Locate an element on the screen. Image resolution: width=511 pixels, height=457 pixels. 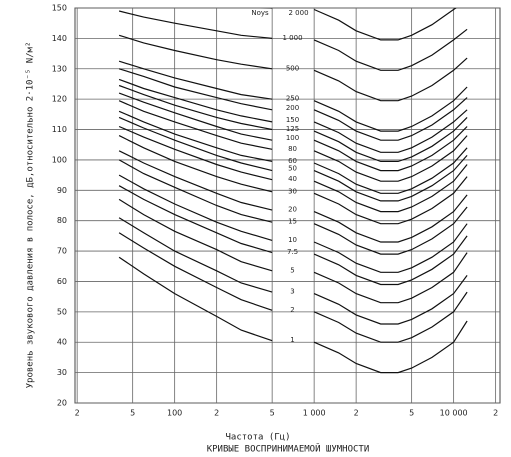
y-tick-label: 120 is located at coordinates (59, 99).